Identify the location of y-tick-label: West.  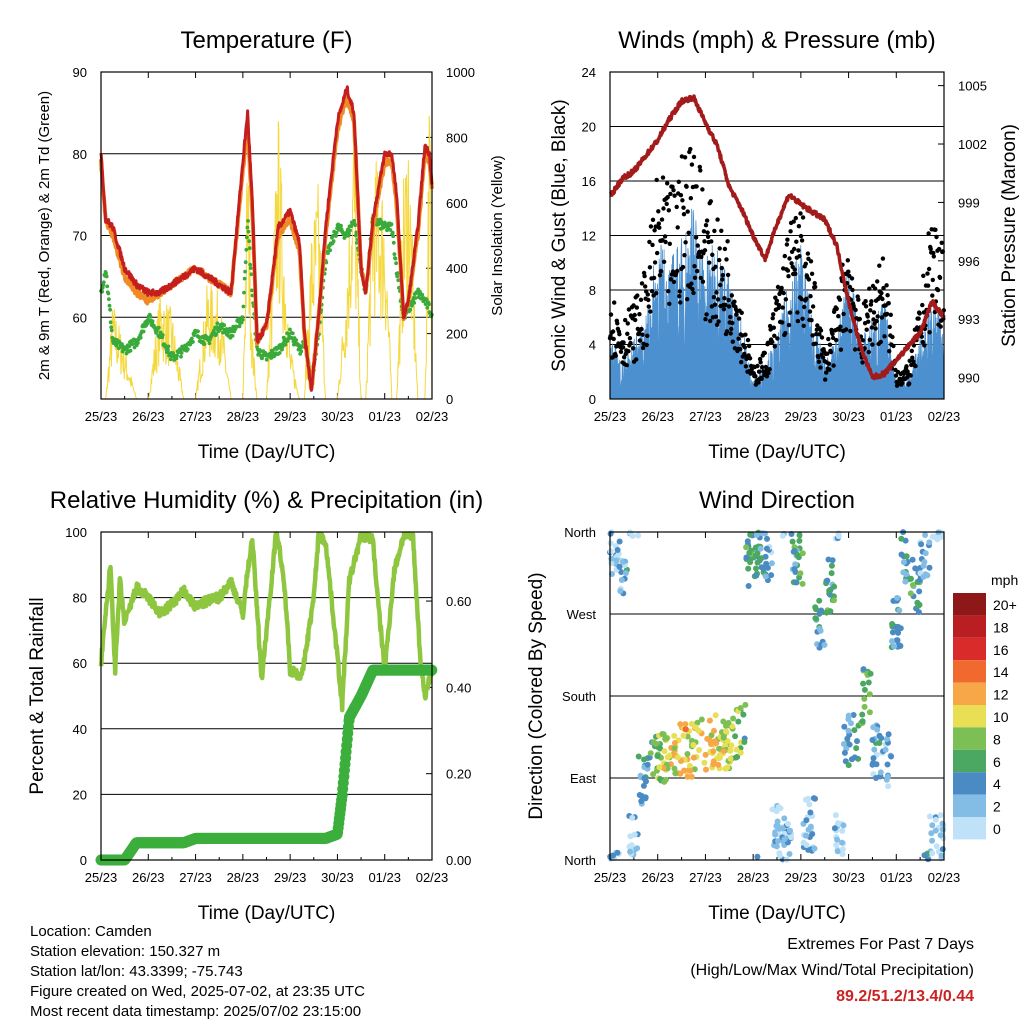
(582, 614).